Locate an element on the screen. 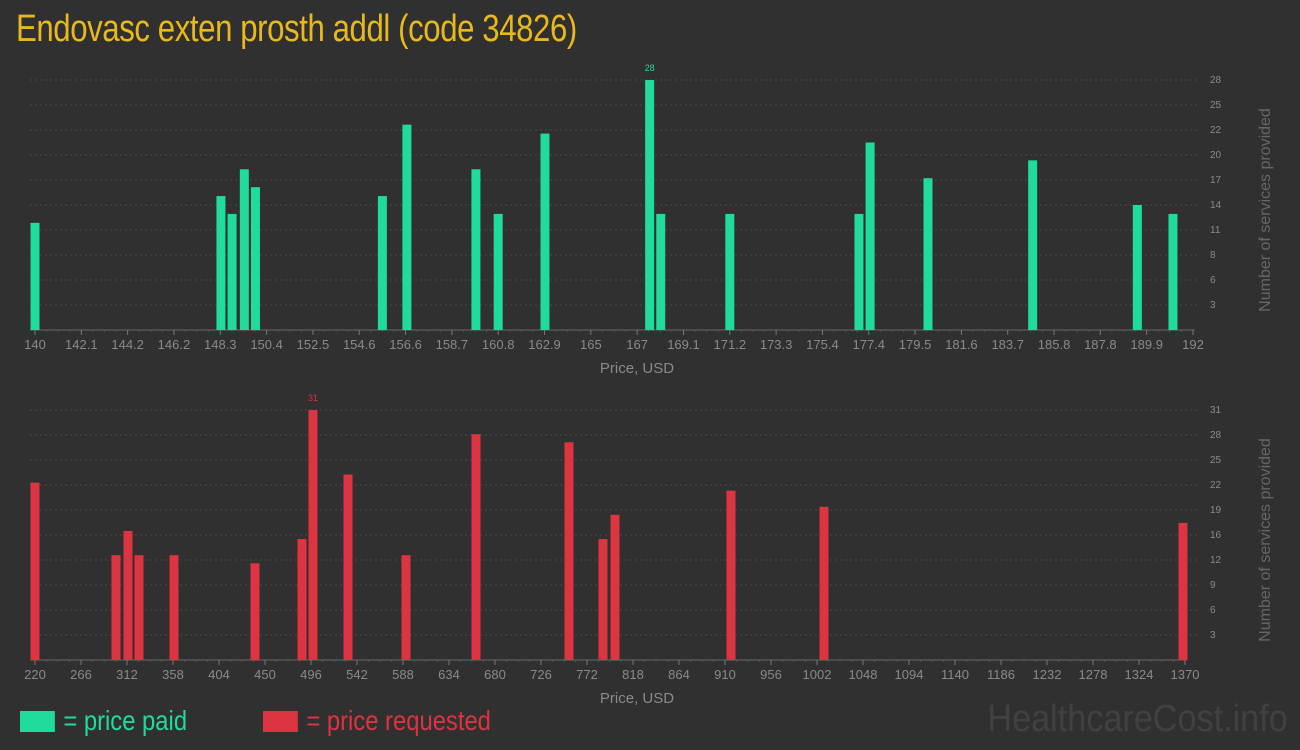 The image size is (1300, 750). x-tick-label: 148.3 is located at coordinates (220, 344).